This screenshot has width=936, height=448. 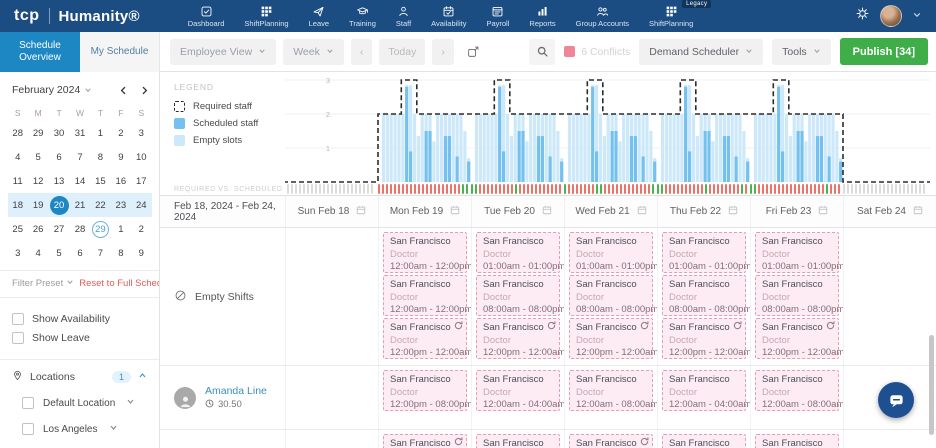 I want to click on calendar-month-label: February 2024, so click(x=46, y=90).